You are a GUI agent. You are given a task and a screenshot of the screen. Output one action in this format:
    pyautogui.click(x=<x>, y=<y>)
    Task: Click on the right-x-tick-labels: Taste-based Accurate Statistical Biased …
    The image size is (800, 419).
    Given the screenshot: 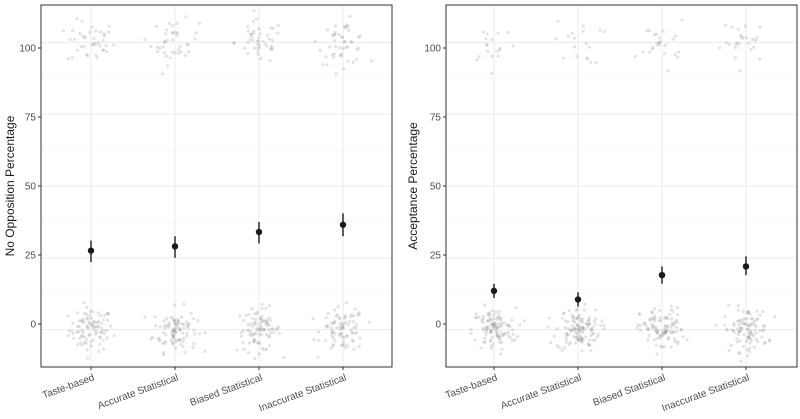 What is the action you would take?
    pyautogui.click(x=597, y=393)
    